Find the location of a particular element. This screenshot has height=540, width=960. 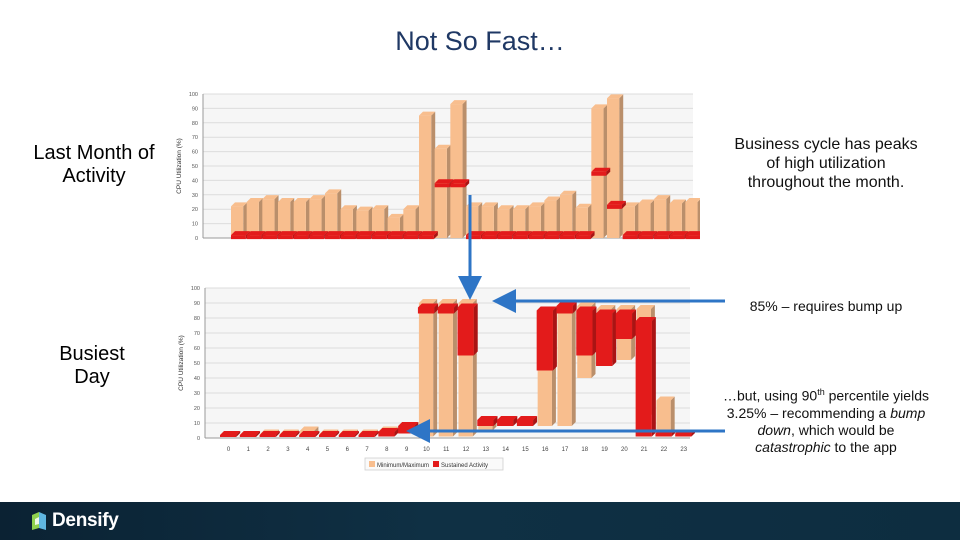

footer-bar: Densify is located at coordinates (480, 521).